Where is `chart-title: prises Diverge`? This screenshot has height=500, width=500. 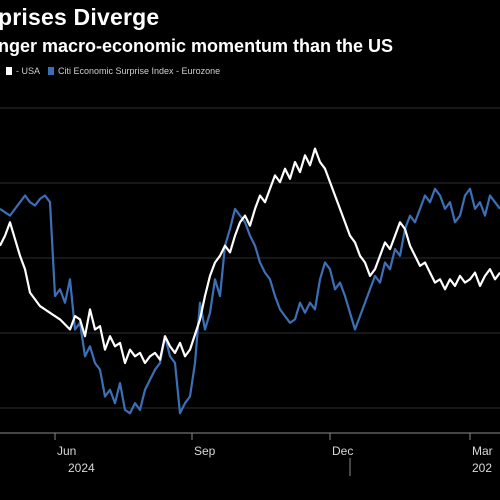
chart-title: prises Diverge is located at coordinates (80, 17).